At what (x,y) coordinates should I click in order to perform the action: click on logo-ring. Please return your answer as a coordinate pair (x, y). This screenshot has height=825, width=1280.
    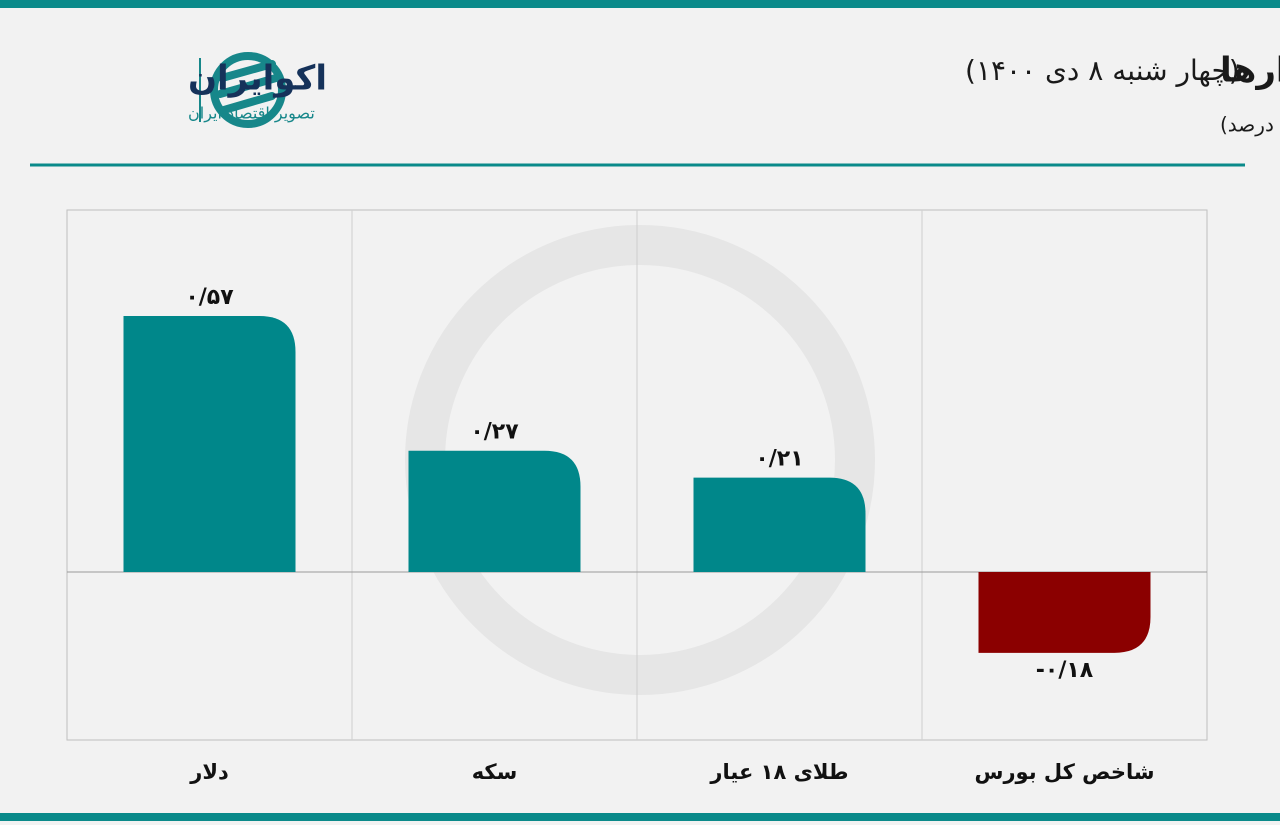
    Looking at the image, I should click on (248, 90).